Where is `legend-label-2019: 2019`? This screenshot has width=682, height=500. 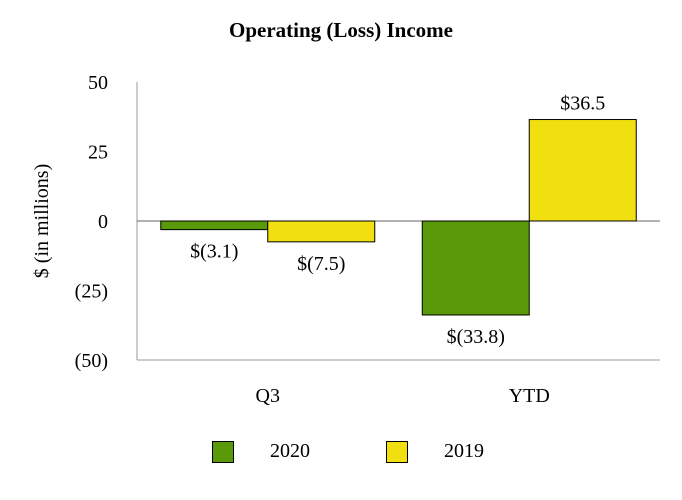 legend-label-2019: 2019 is located at coordinates (464, 451).